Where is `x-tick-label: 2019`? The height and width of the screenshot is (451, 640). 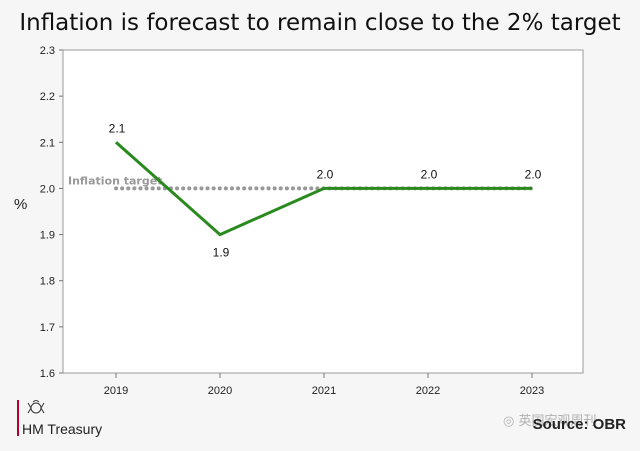
x-tick-label: 2019 is located at coordinates (116, 391).